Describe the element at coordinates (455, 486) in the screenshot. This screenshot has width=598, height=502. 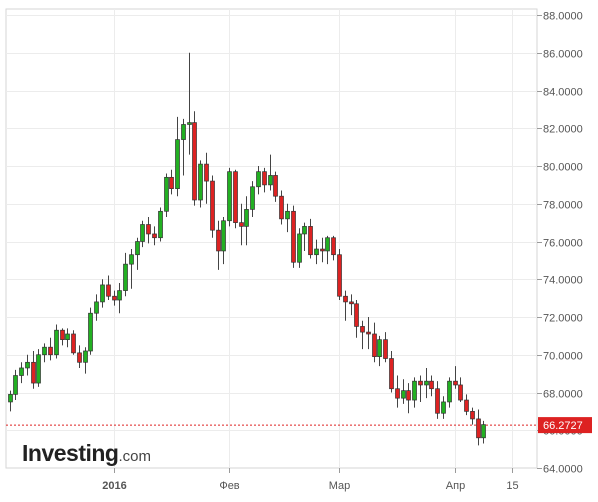
I see `x-tick-label: Апр` at that location.